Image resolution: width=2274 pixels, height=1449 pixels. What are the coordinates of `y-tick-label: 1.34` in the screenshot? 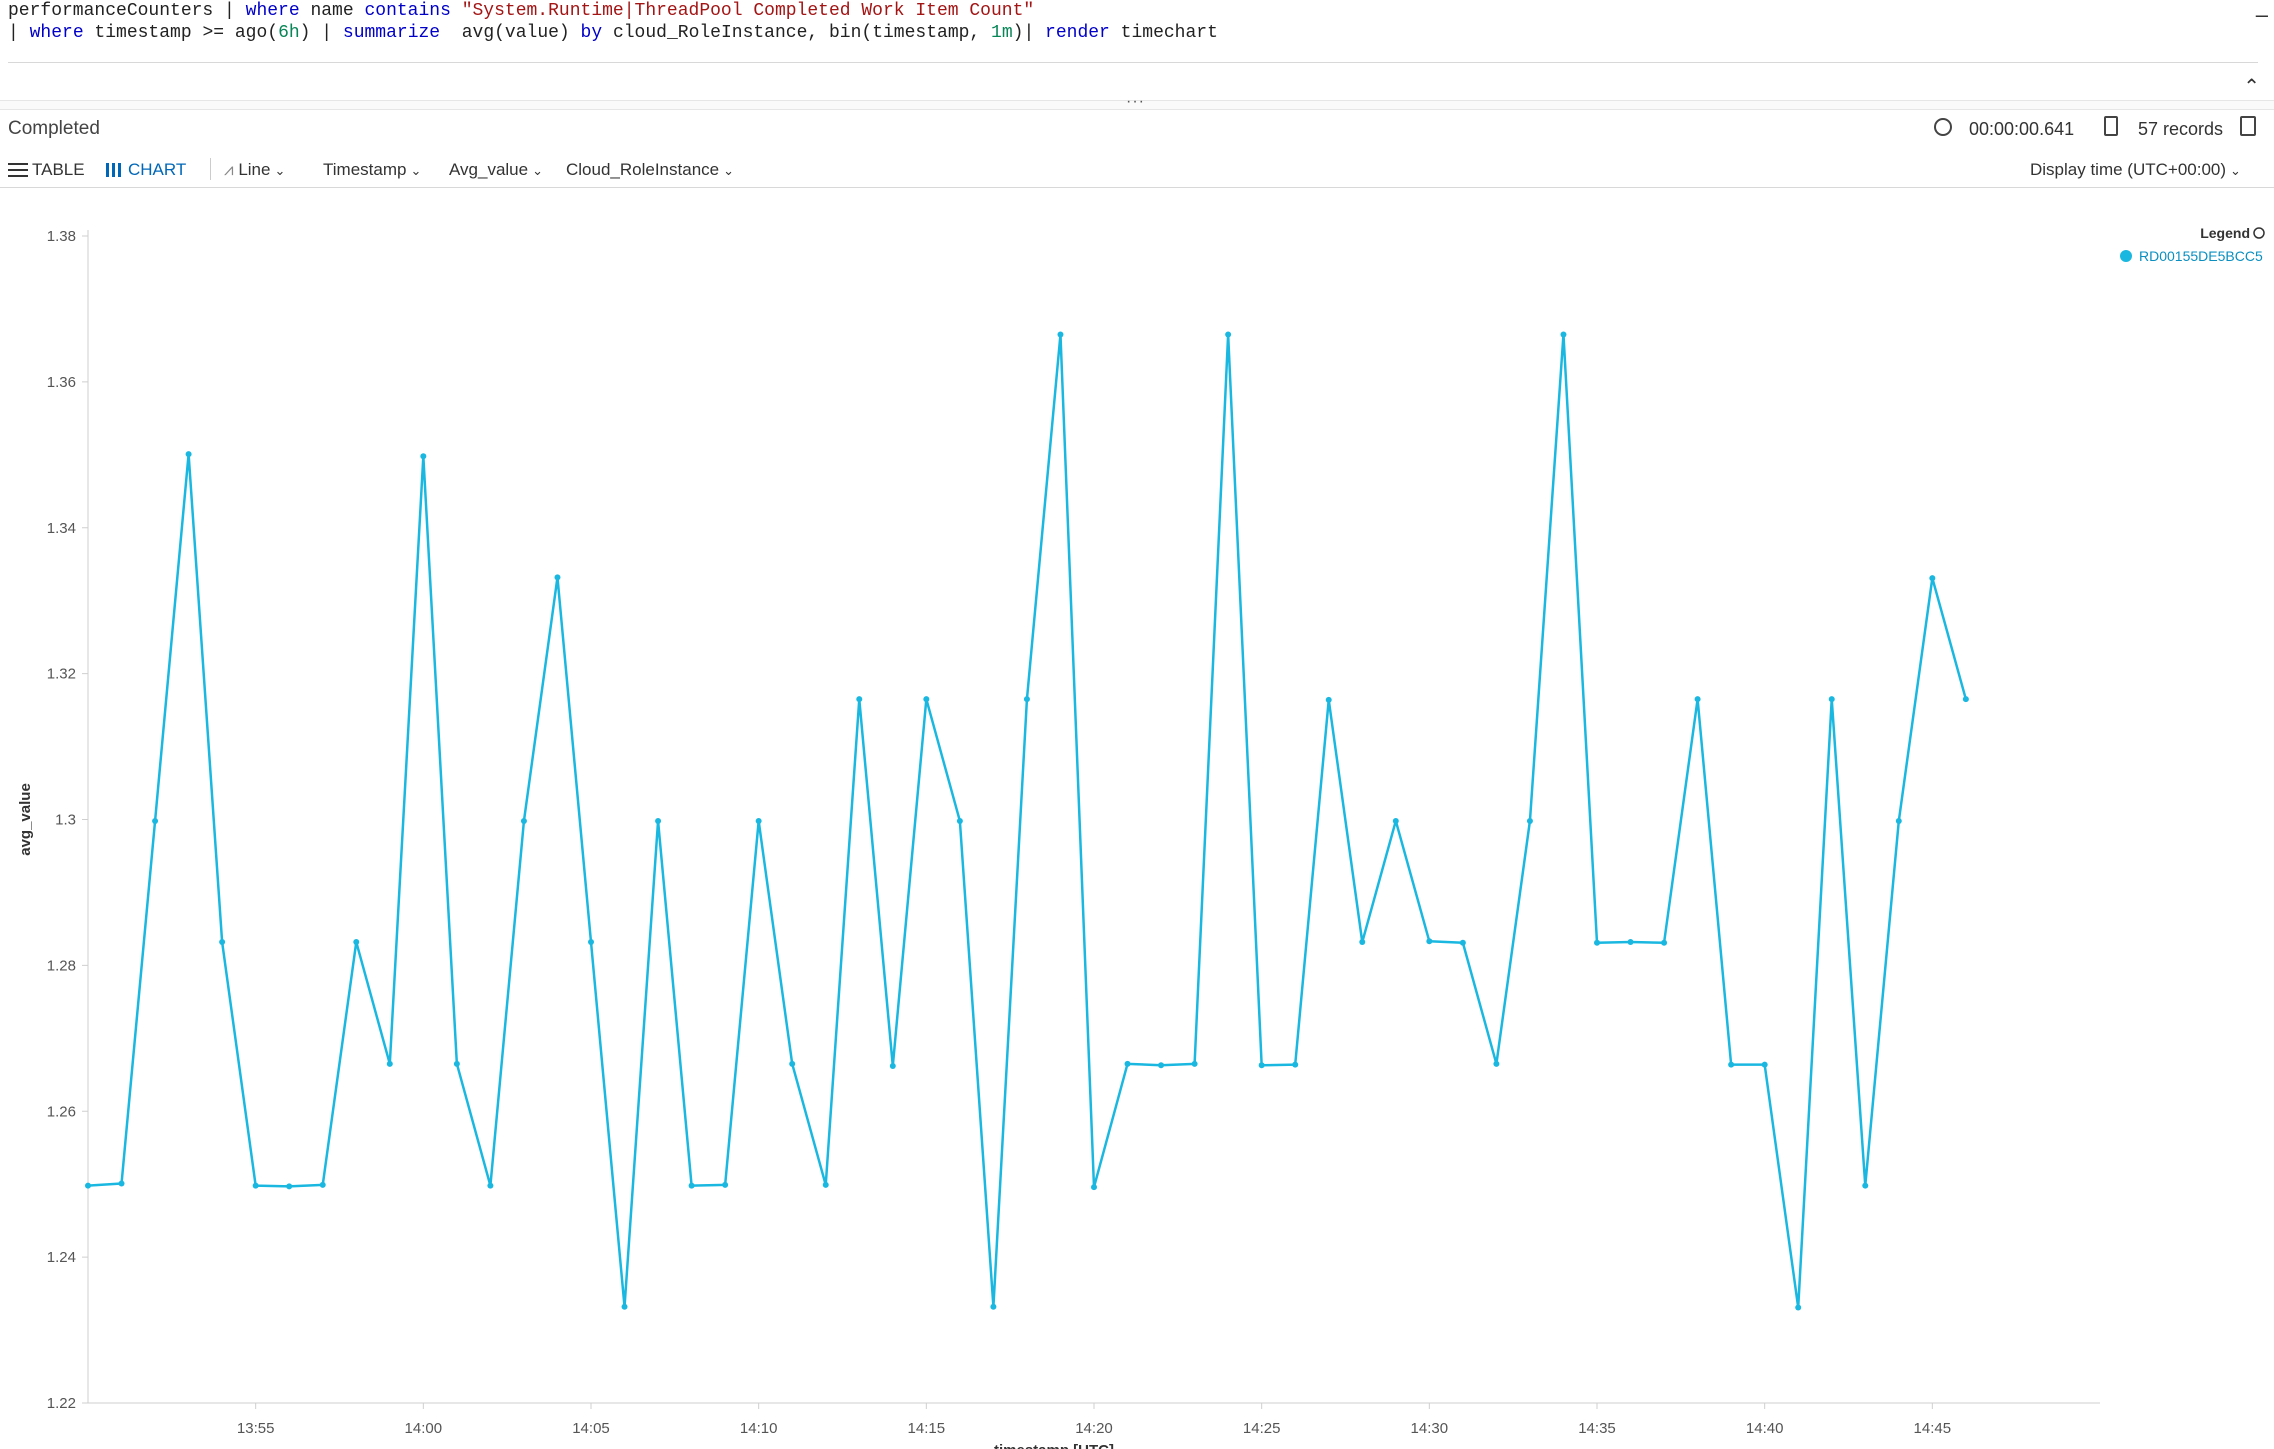 It's located at (61, 528).